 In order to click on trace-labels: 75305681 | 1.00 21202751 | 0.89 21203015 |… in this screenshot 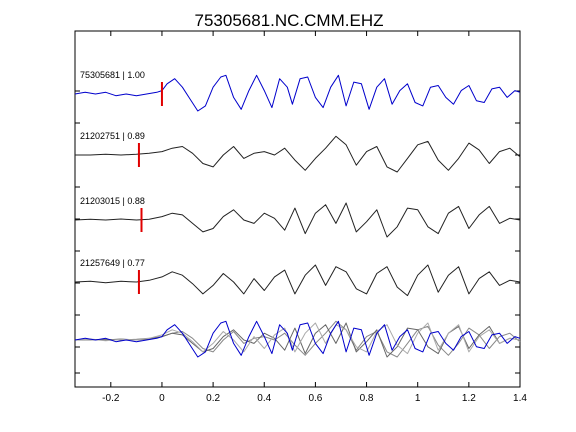, I will do `click(112, 169)`.